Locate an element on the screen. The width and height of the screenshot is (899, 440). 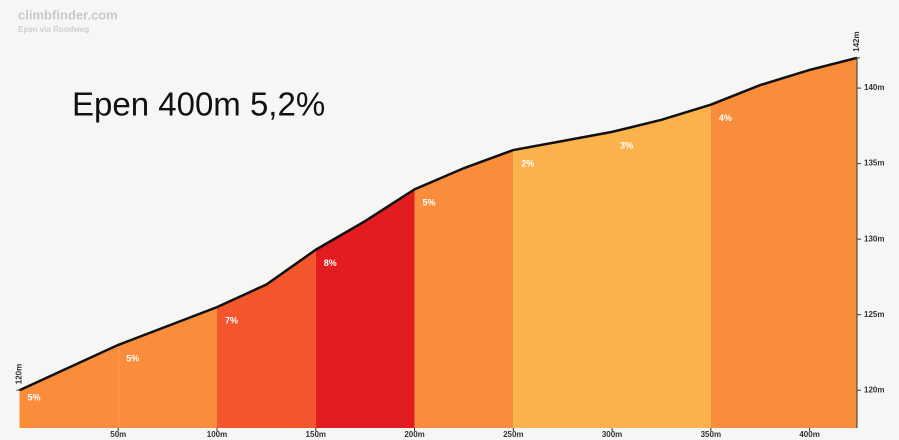
grade-label: 3% is located at coordinates (626, 145).